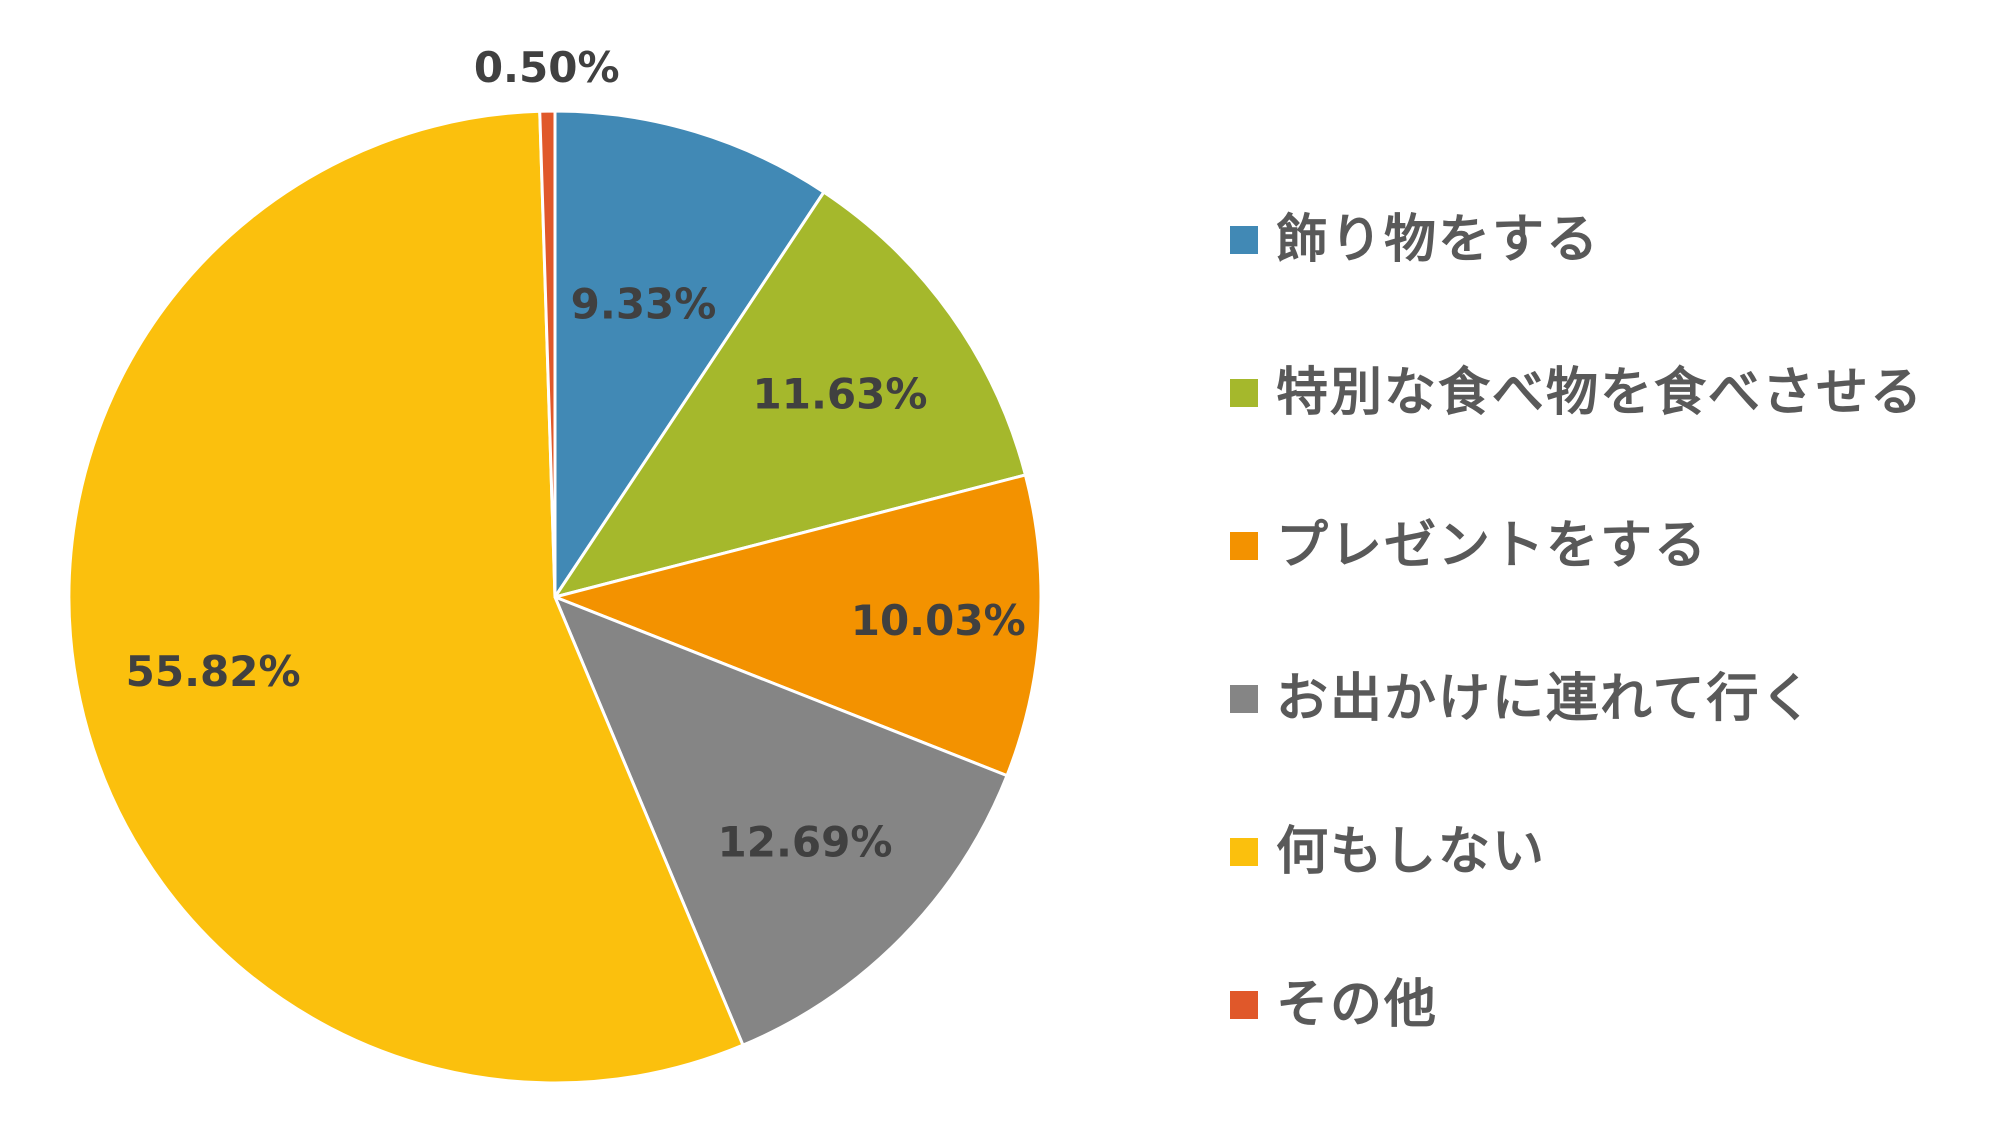 This screenshot has width=2000, height=1125. I want to click on data-label-6: 0.50%, so click(547, 67).